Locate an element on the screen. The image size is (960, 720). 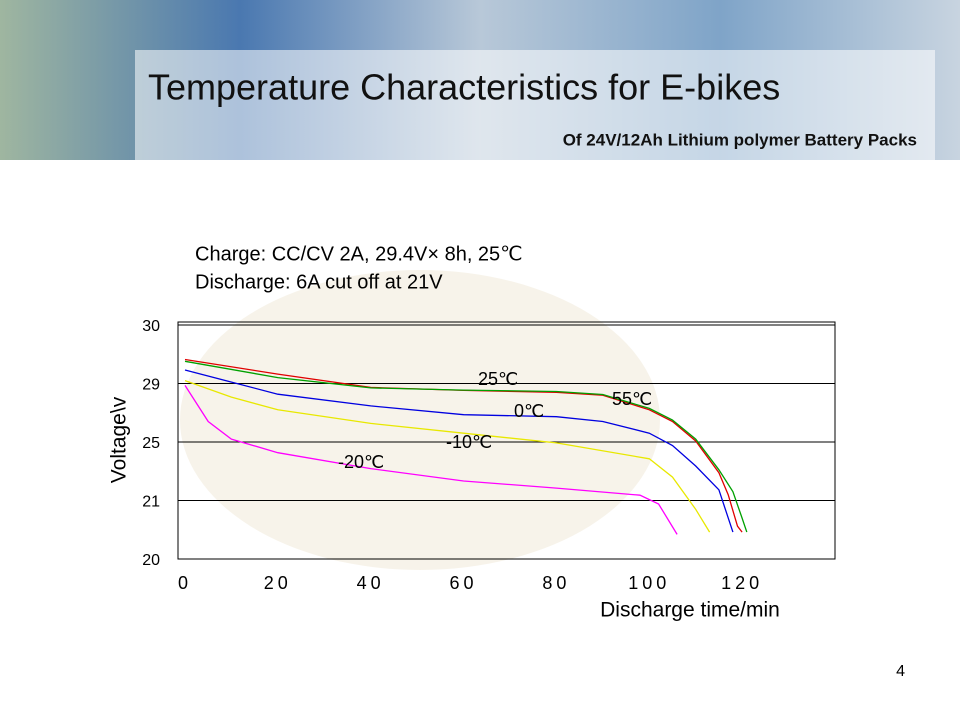
y-tick-label: 29 is located at coordinates (151, 385).